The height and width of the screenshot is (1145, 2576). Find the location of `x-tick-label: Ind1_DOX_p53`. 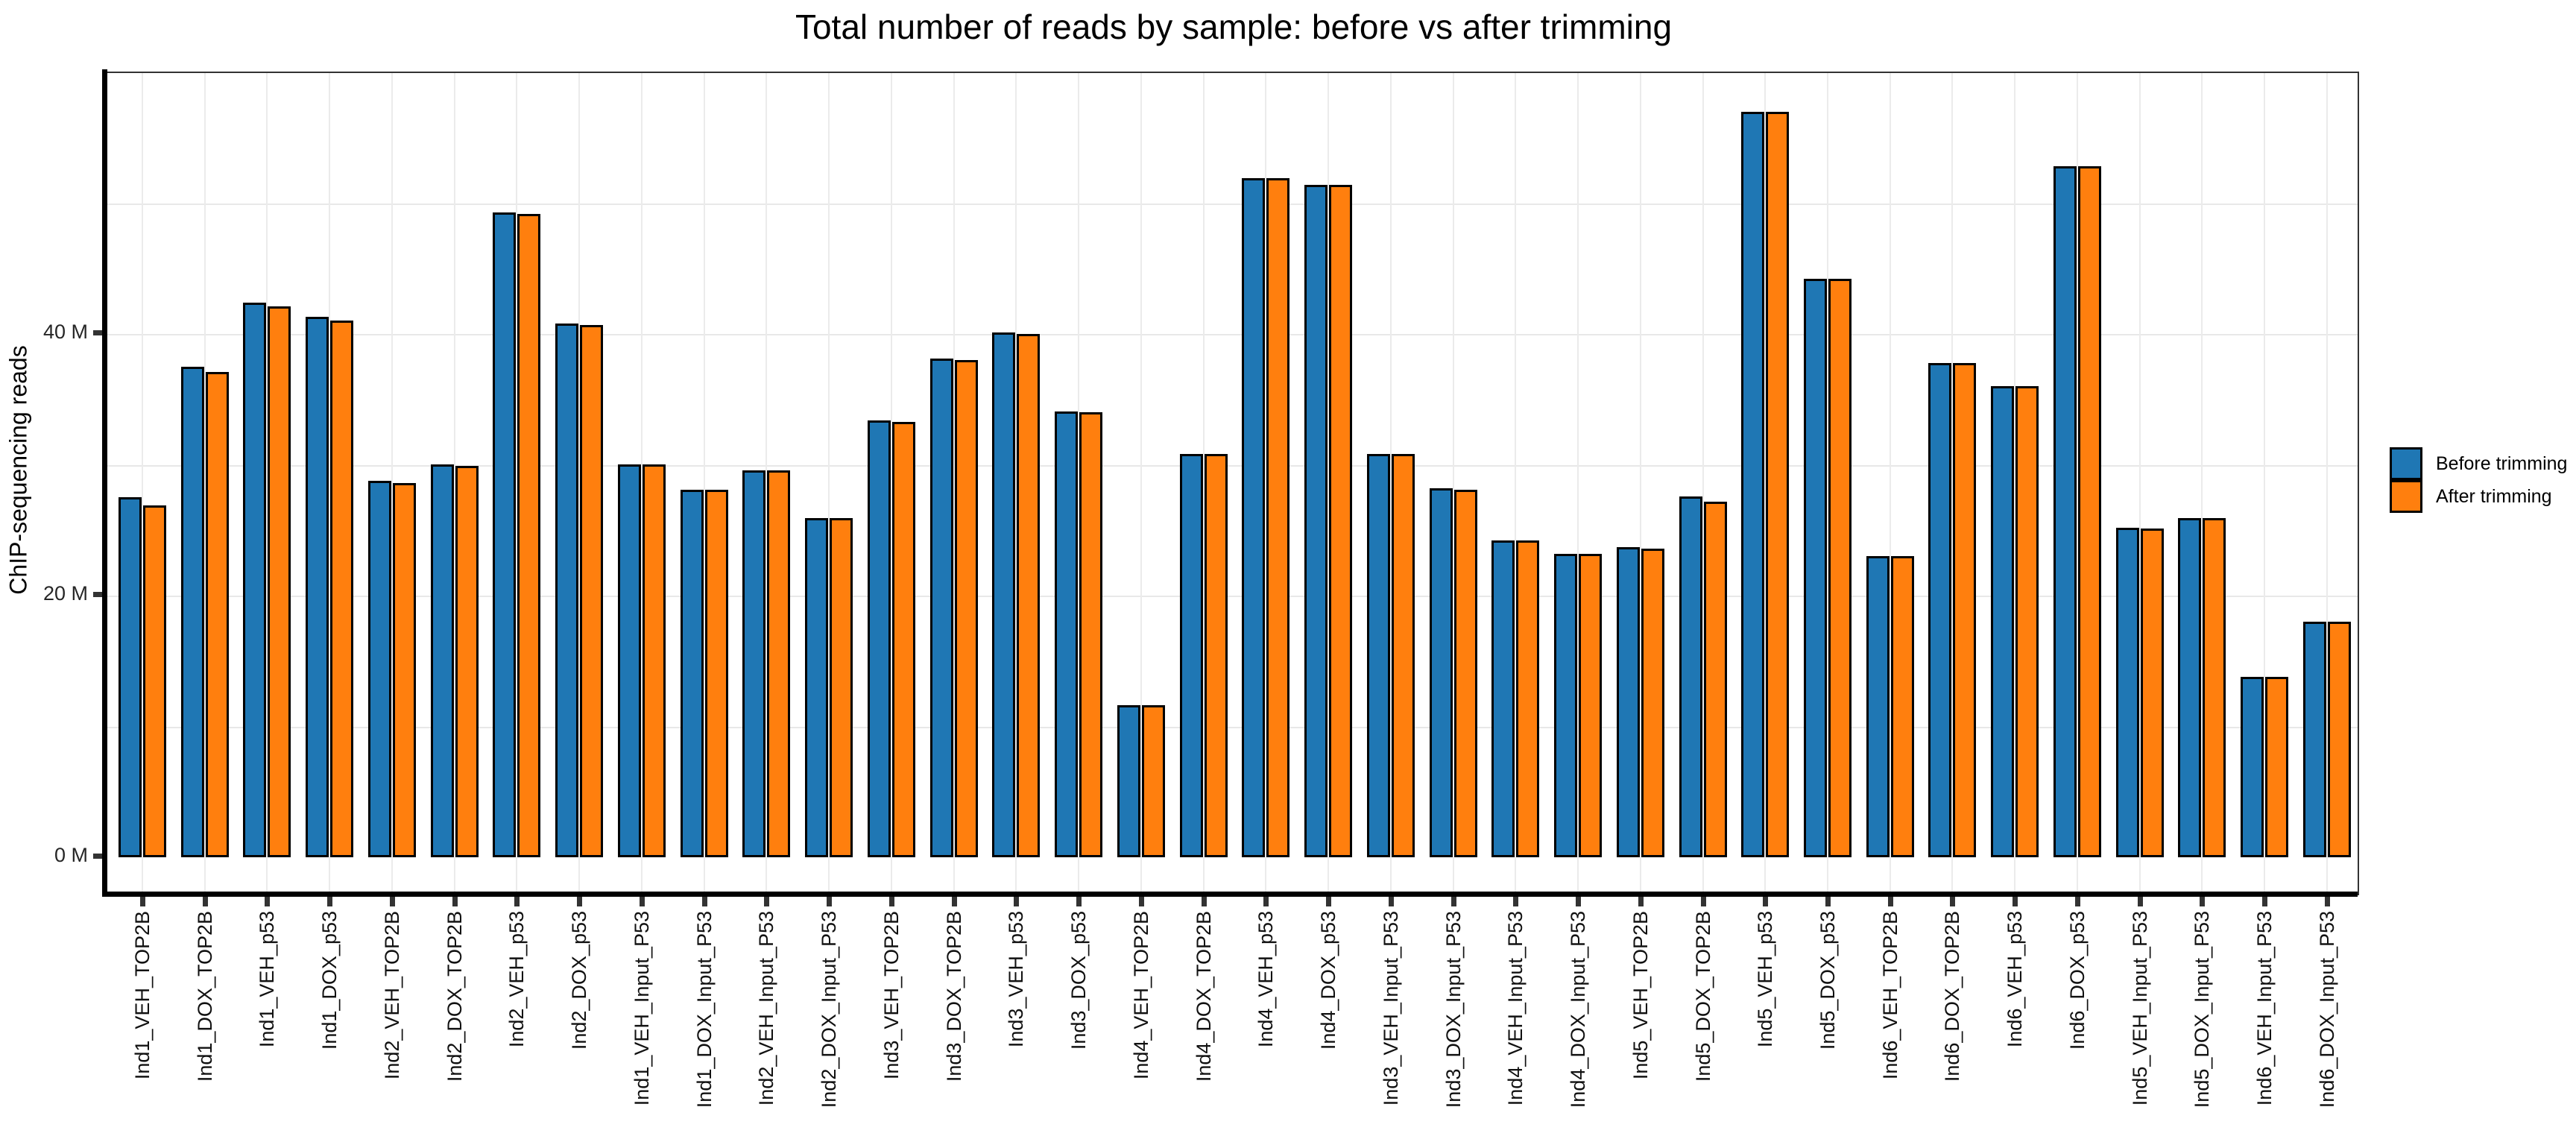

x-tick-label: Ind1_DOX_p53 is located at coordinates (329, 981).